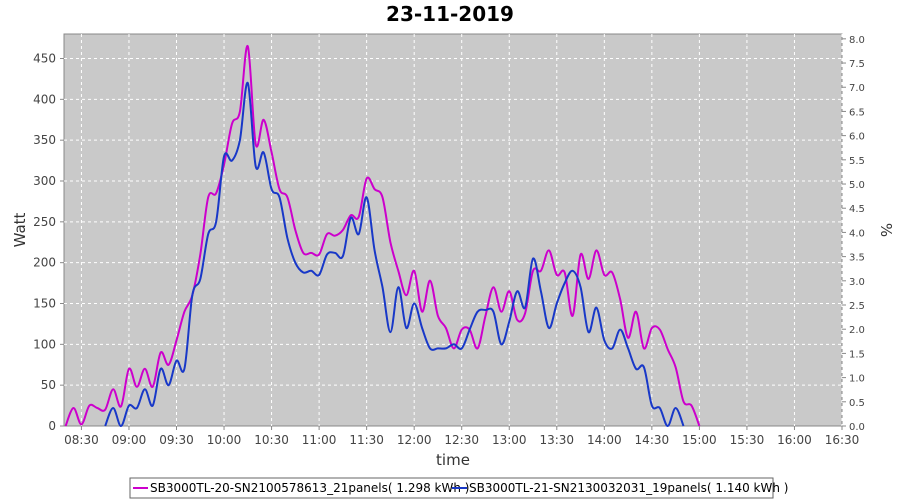 The image size is (900, 500). Describe the element at coordinates (857, 161) in the screenshot. I see `y2-tick-label: 5.5` at that location.